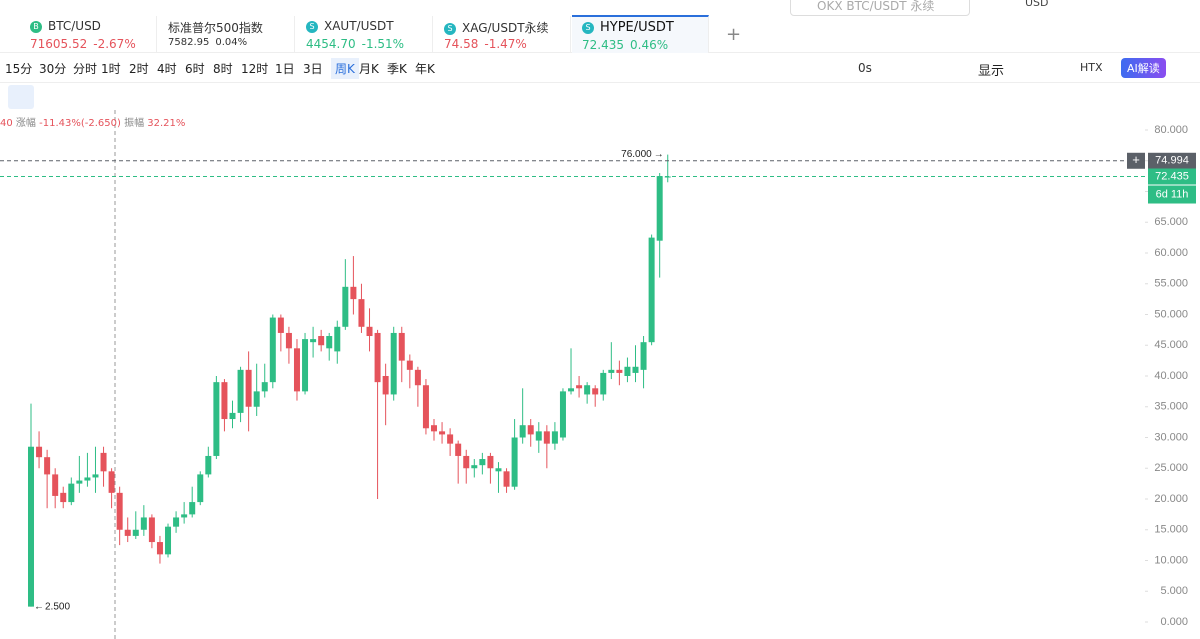 Image resolution: width=1200 pixels, height=639 pixels. I want to click on tool-active, so click(21, 97).